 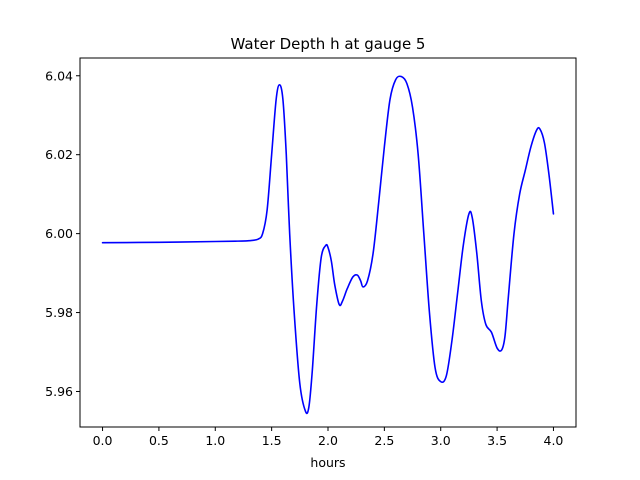 I want to click on x-tick-label: 0.0, so click(x=103, y=440).